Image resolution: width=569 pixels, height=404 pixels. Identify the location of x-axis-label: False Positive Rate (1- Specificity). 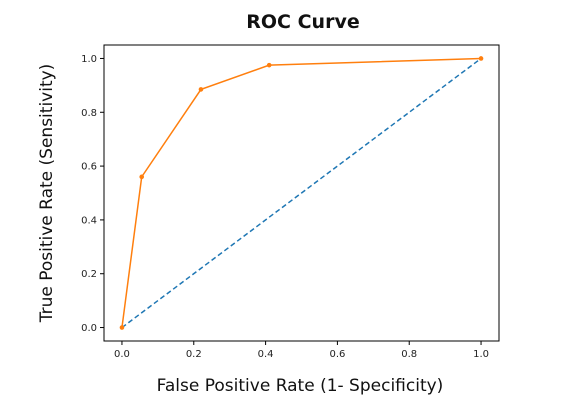
(300, 386).